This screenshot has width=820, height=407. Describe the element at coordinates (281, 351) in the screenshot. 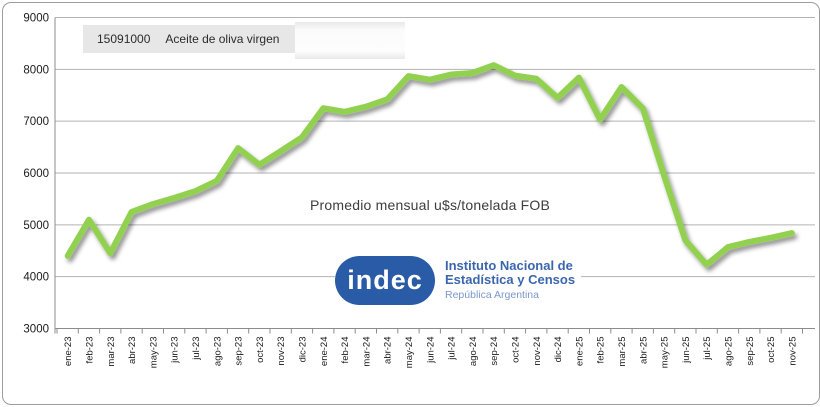

I see `x-axis-label: nov-23` at that location.